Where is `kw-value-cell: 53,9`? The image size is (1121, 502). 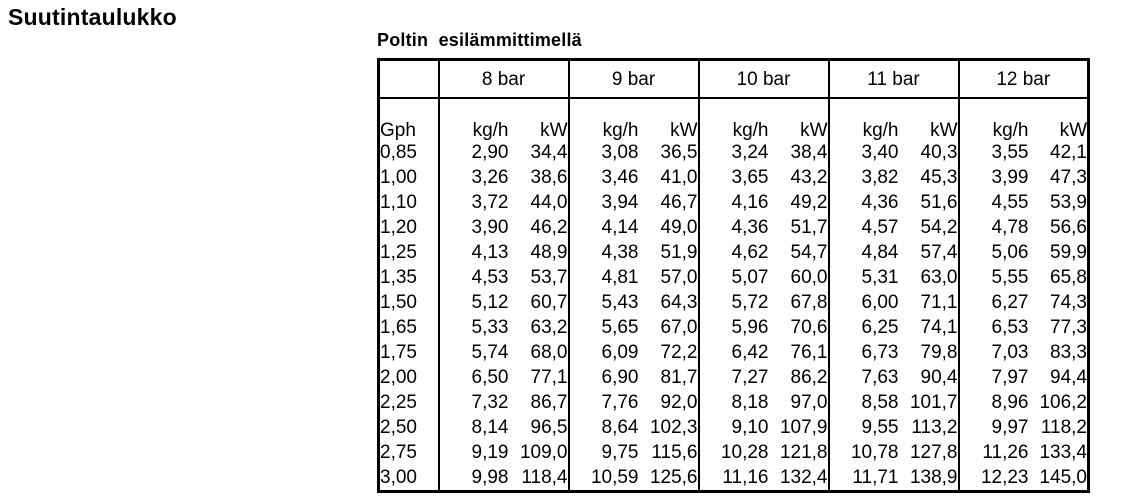 kw-value-cell: 53,9 is located at coordinates (1068, 202).